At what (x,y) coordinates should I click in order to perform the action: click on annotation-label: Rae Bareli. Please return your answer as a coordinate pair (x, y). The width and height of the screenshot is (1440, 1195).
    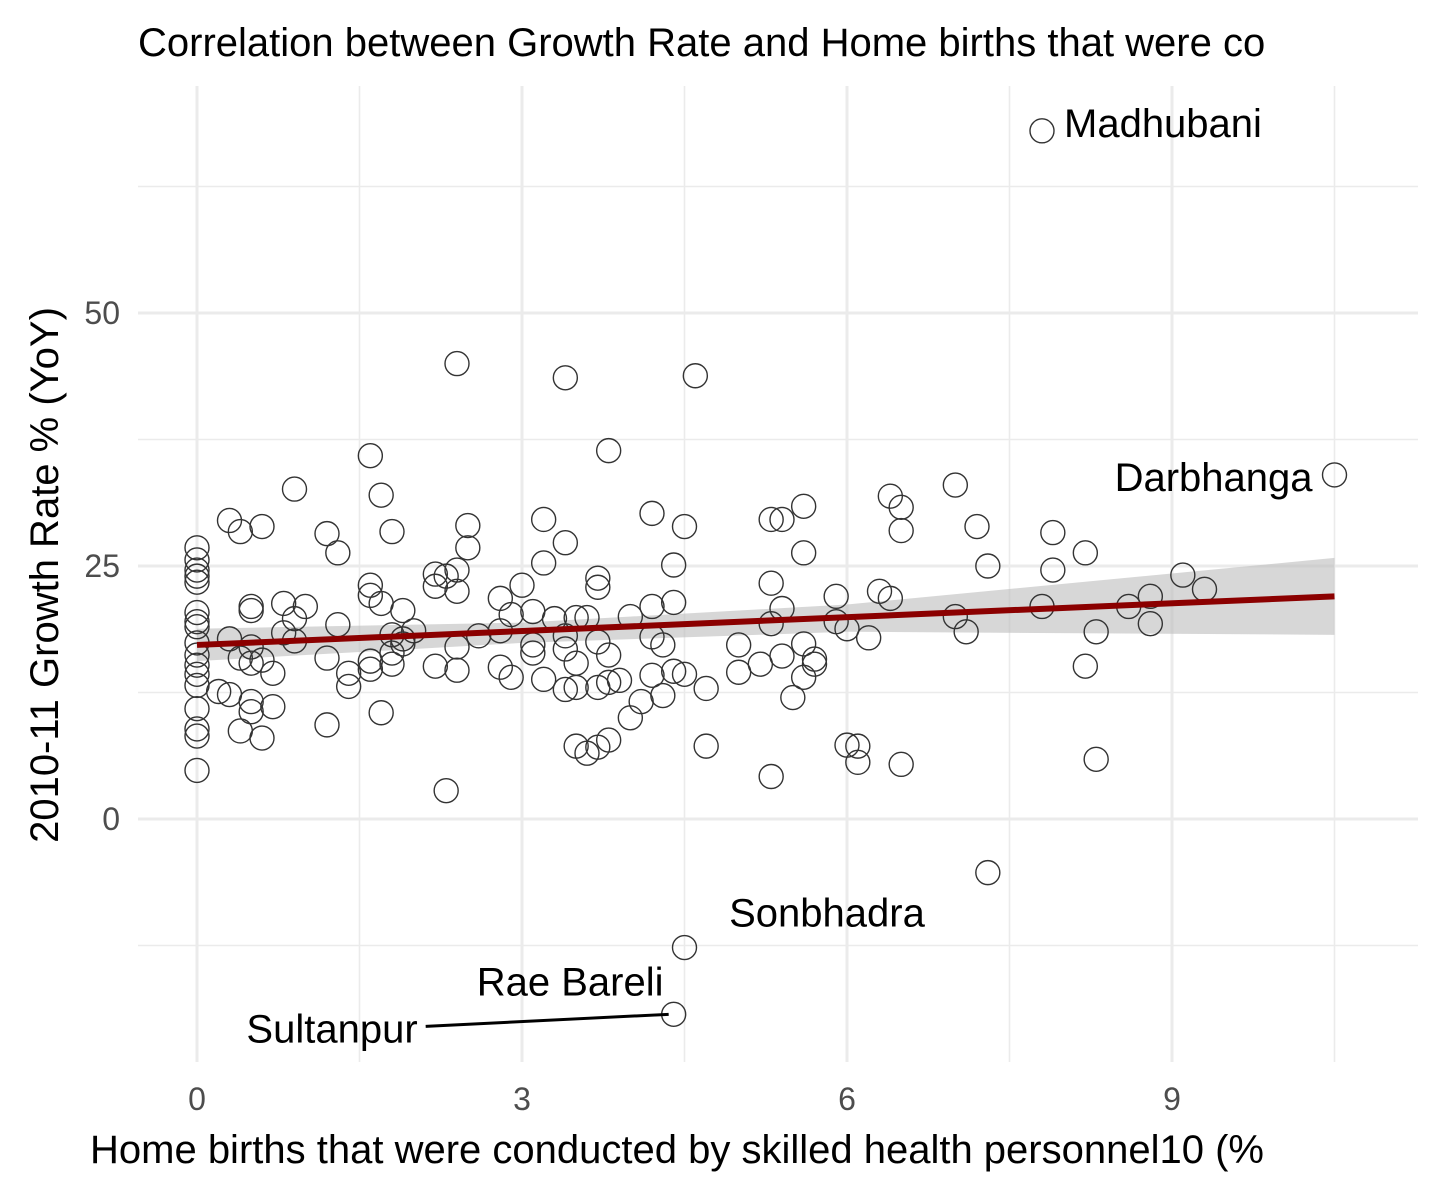
    Looking at the image, I should click on (570, 983).